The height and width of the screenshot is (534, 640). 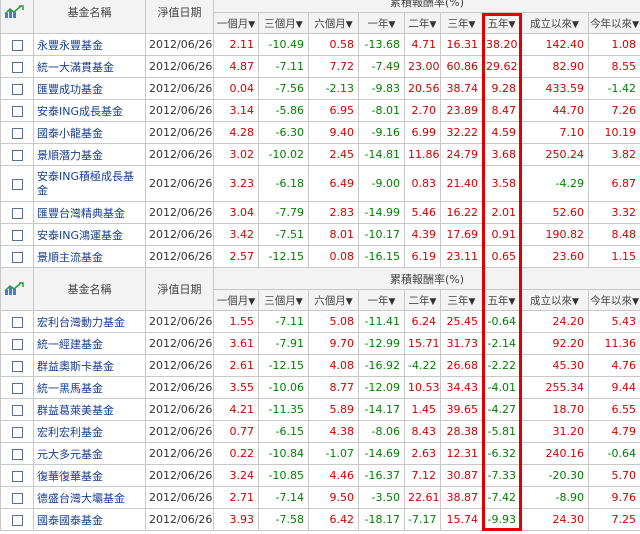 What do you see at coordinates (70, 344) in the screenshot?
I see `fund-name-link: 統一經建基金` at bounding box center [70, 344].